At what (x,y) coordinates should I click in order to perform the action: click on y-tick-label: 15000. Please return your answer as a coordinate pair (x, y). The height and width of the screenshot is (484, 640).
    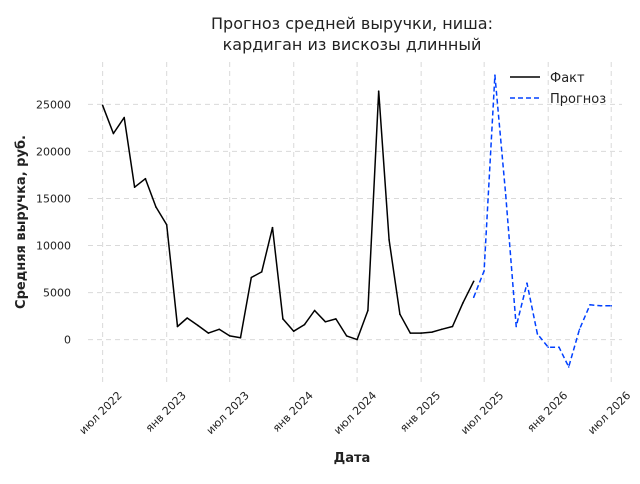
    Looking at the image, I should click on (53, 198).